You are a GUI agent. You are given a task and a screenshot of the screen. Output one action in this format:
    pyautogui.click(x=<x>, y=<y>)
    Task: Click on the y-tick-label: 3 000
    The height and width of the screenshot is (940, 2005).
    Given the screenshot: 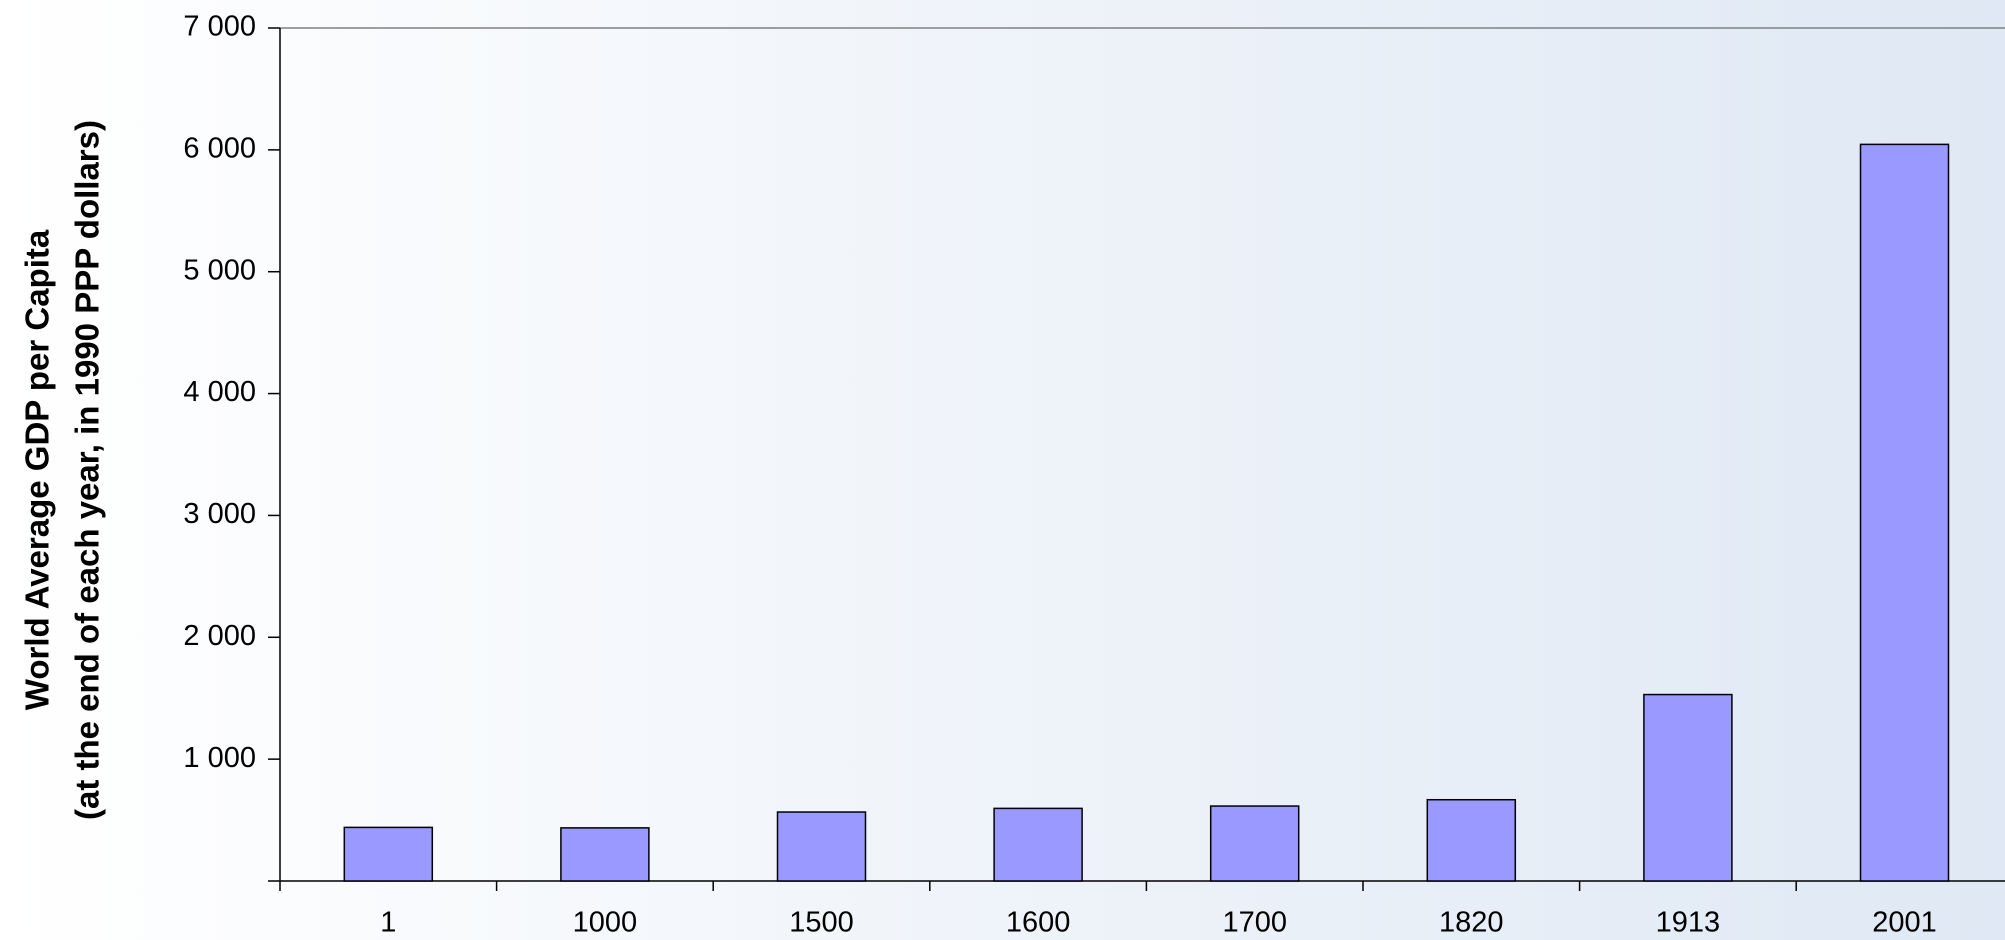 What is the action you would take?
    pyautogui.click(x=219, y=514)
    